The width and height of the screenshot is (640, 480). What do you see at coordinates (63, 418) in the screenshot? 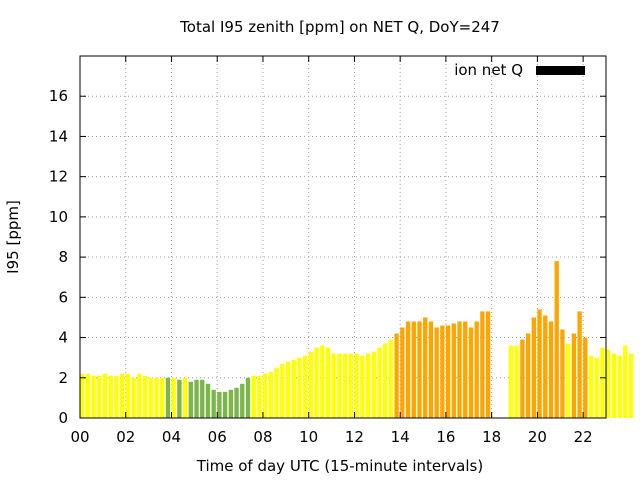
I see `y-tick-label: 0` at bounding box center [63, 418].